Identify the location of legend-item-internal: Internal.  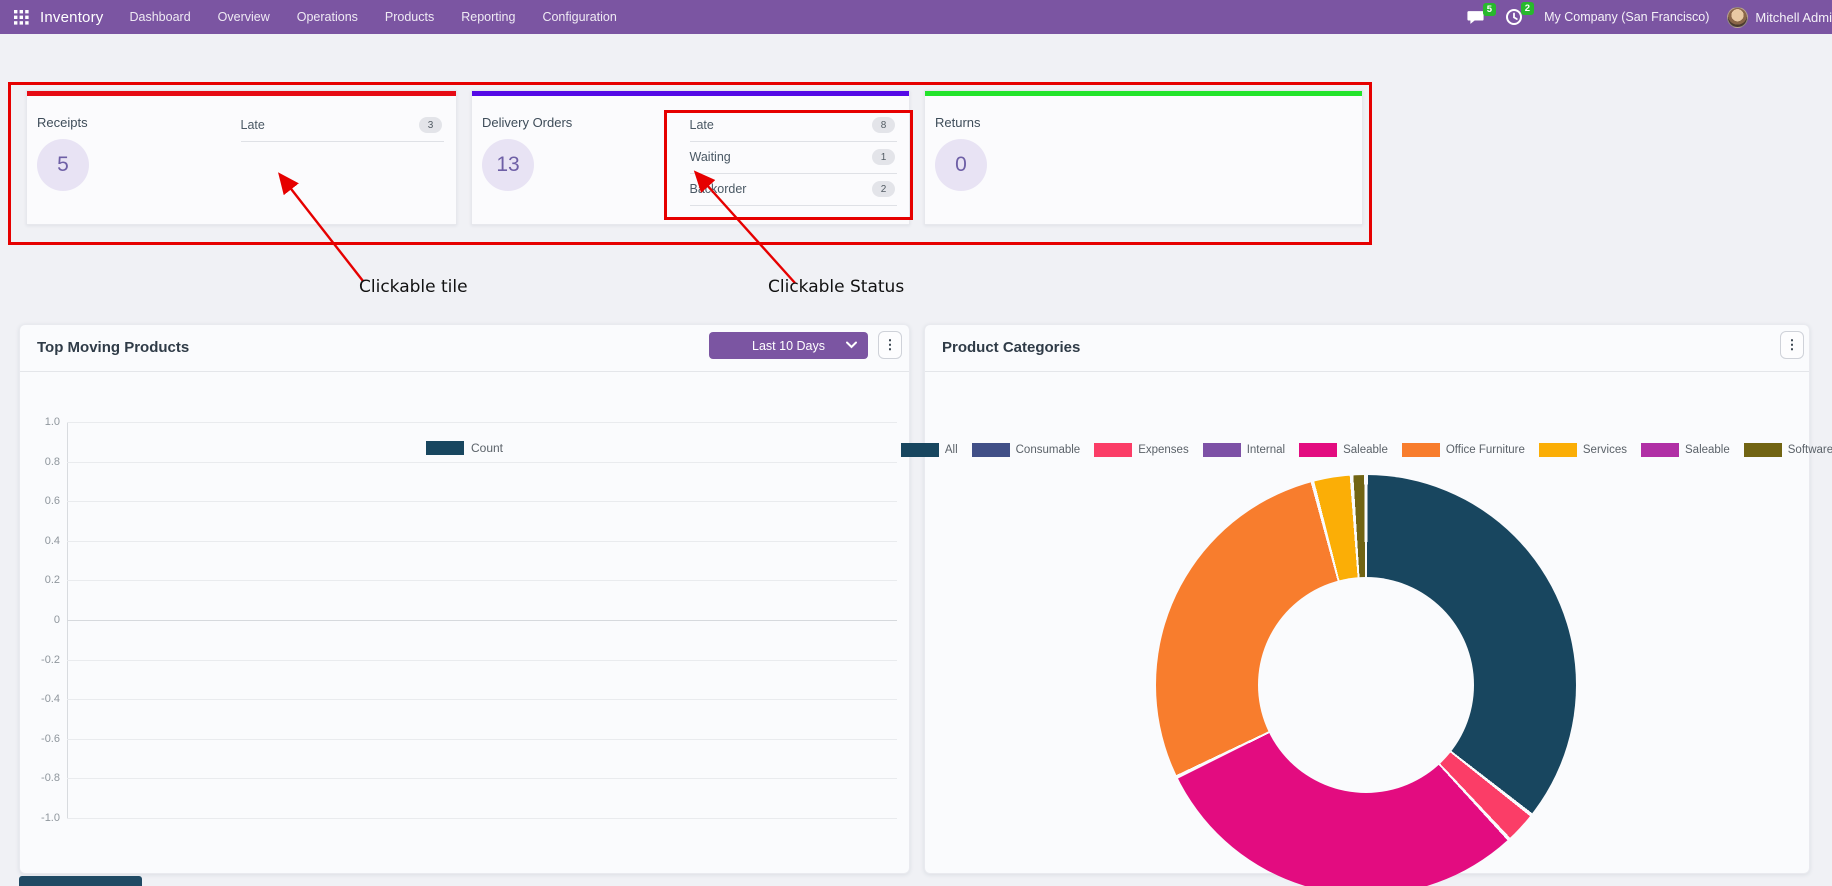
(1244, 450).